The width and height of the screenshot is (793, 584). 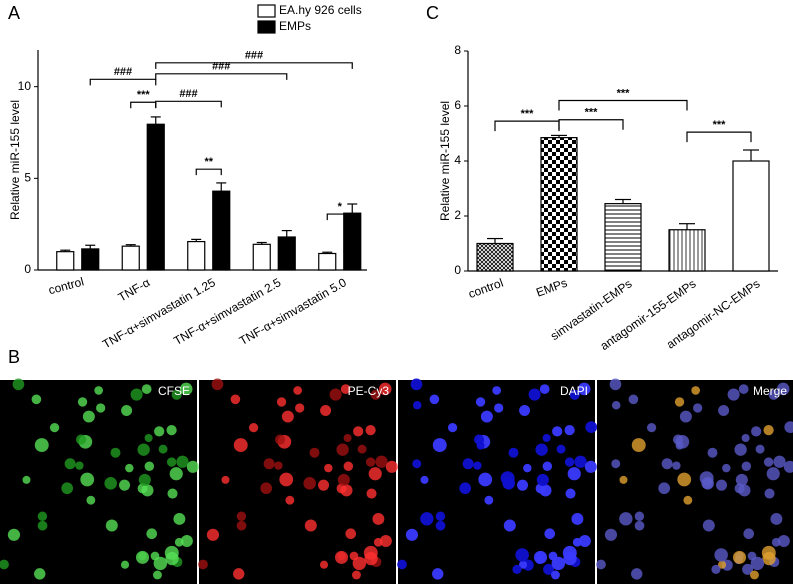 I want to click on significance-label: ###, so click(x=123, y=72).